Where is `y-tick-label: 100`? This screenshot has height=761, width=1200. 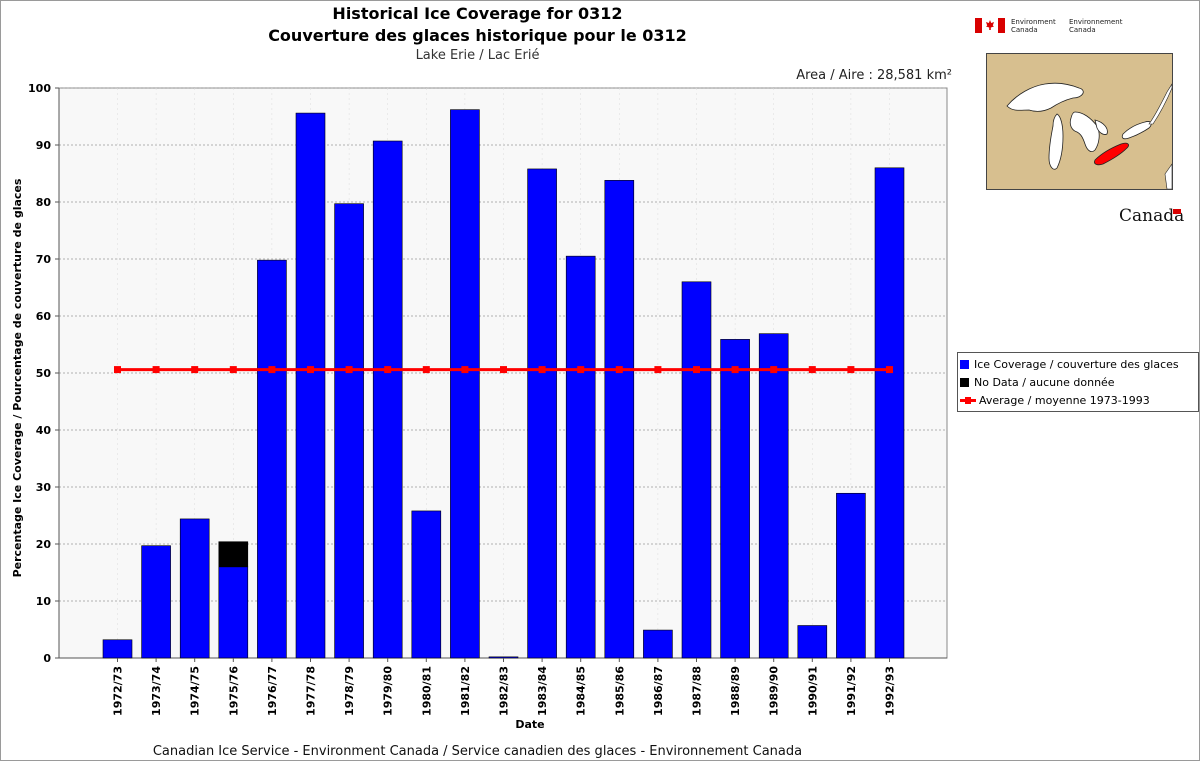
y-tick-label: 100 is located at coordinates (39, 88).